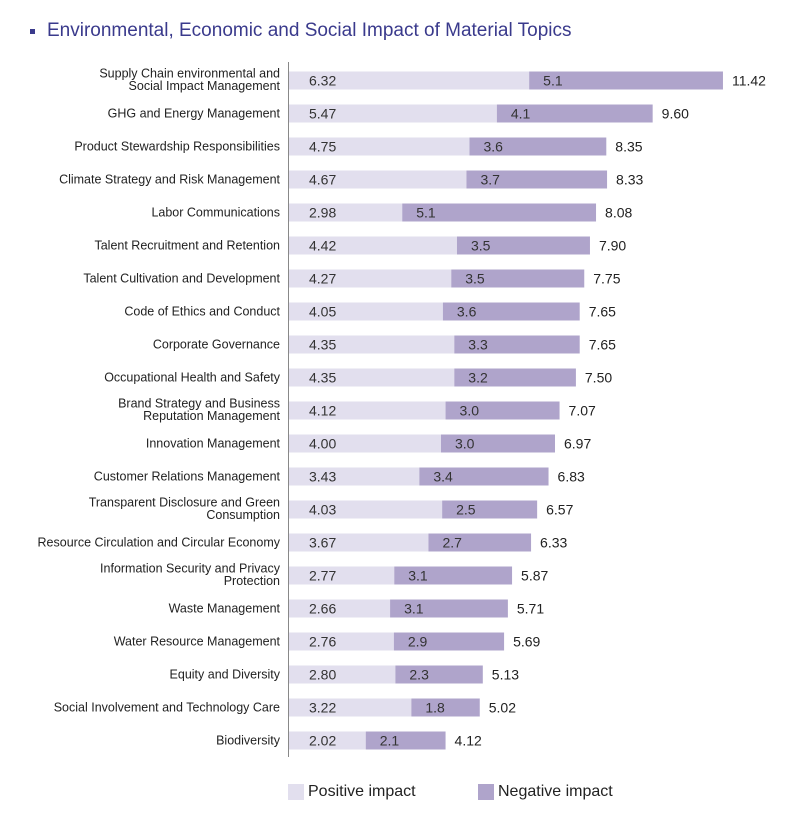 The image size is (800, 839). Describe the element at coordinates (749, 81) in the screenshot. I see `total-value-label: 11.42` at that location.